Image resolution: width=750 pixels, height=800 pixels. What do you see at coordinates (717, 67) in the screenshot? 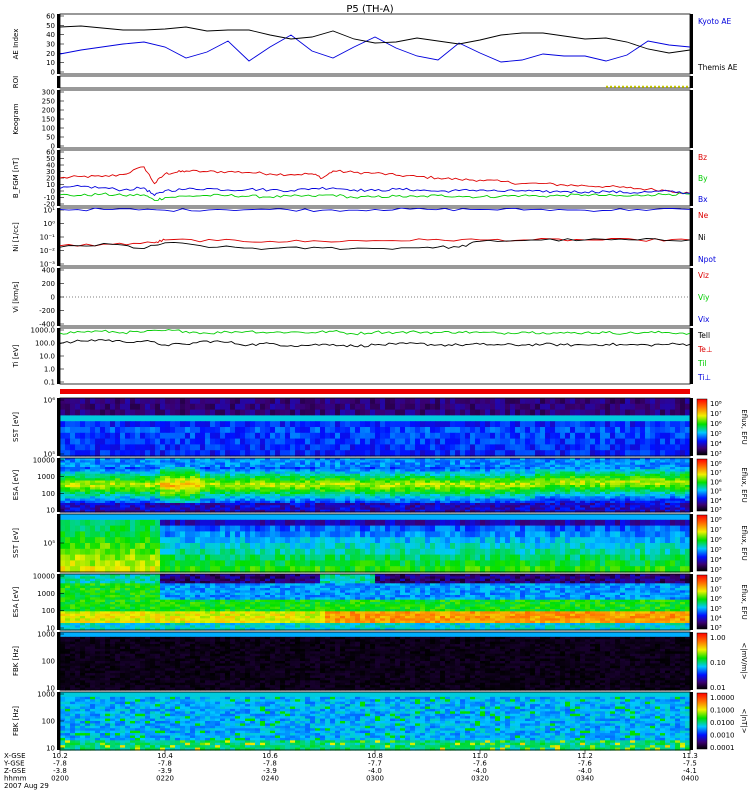
I see `ae-legend-item: Themis AE` at bounding box center [717, 67].